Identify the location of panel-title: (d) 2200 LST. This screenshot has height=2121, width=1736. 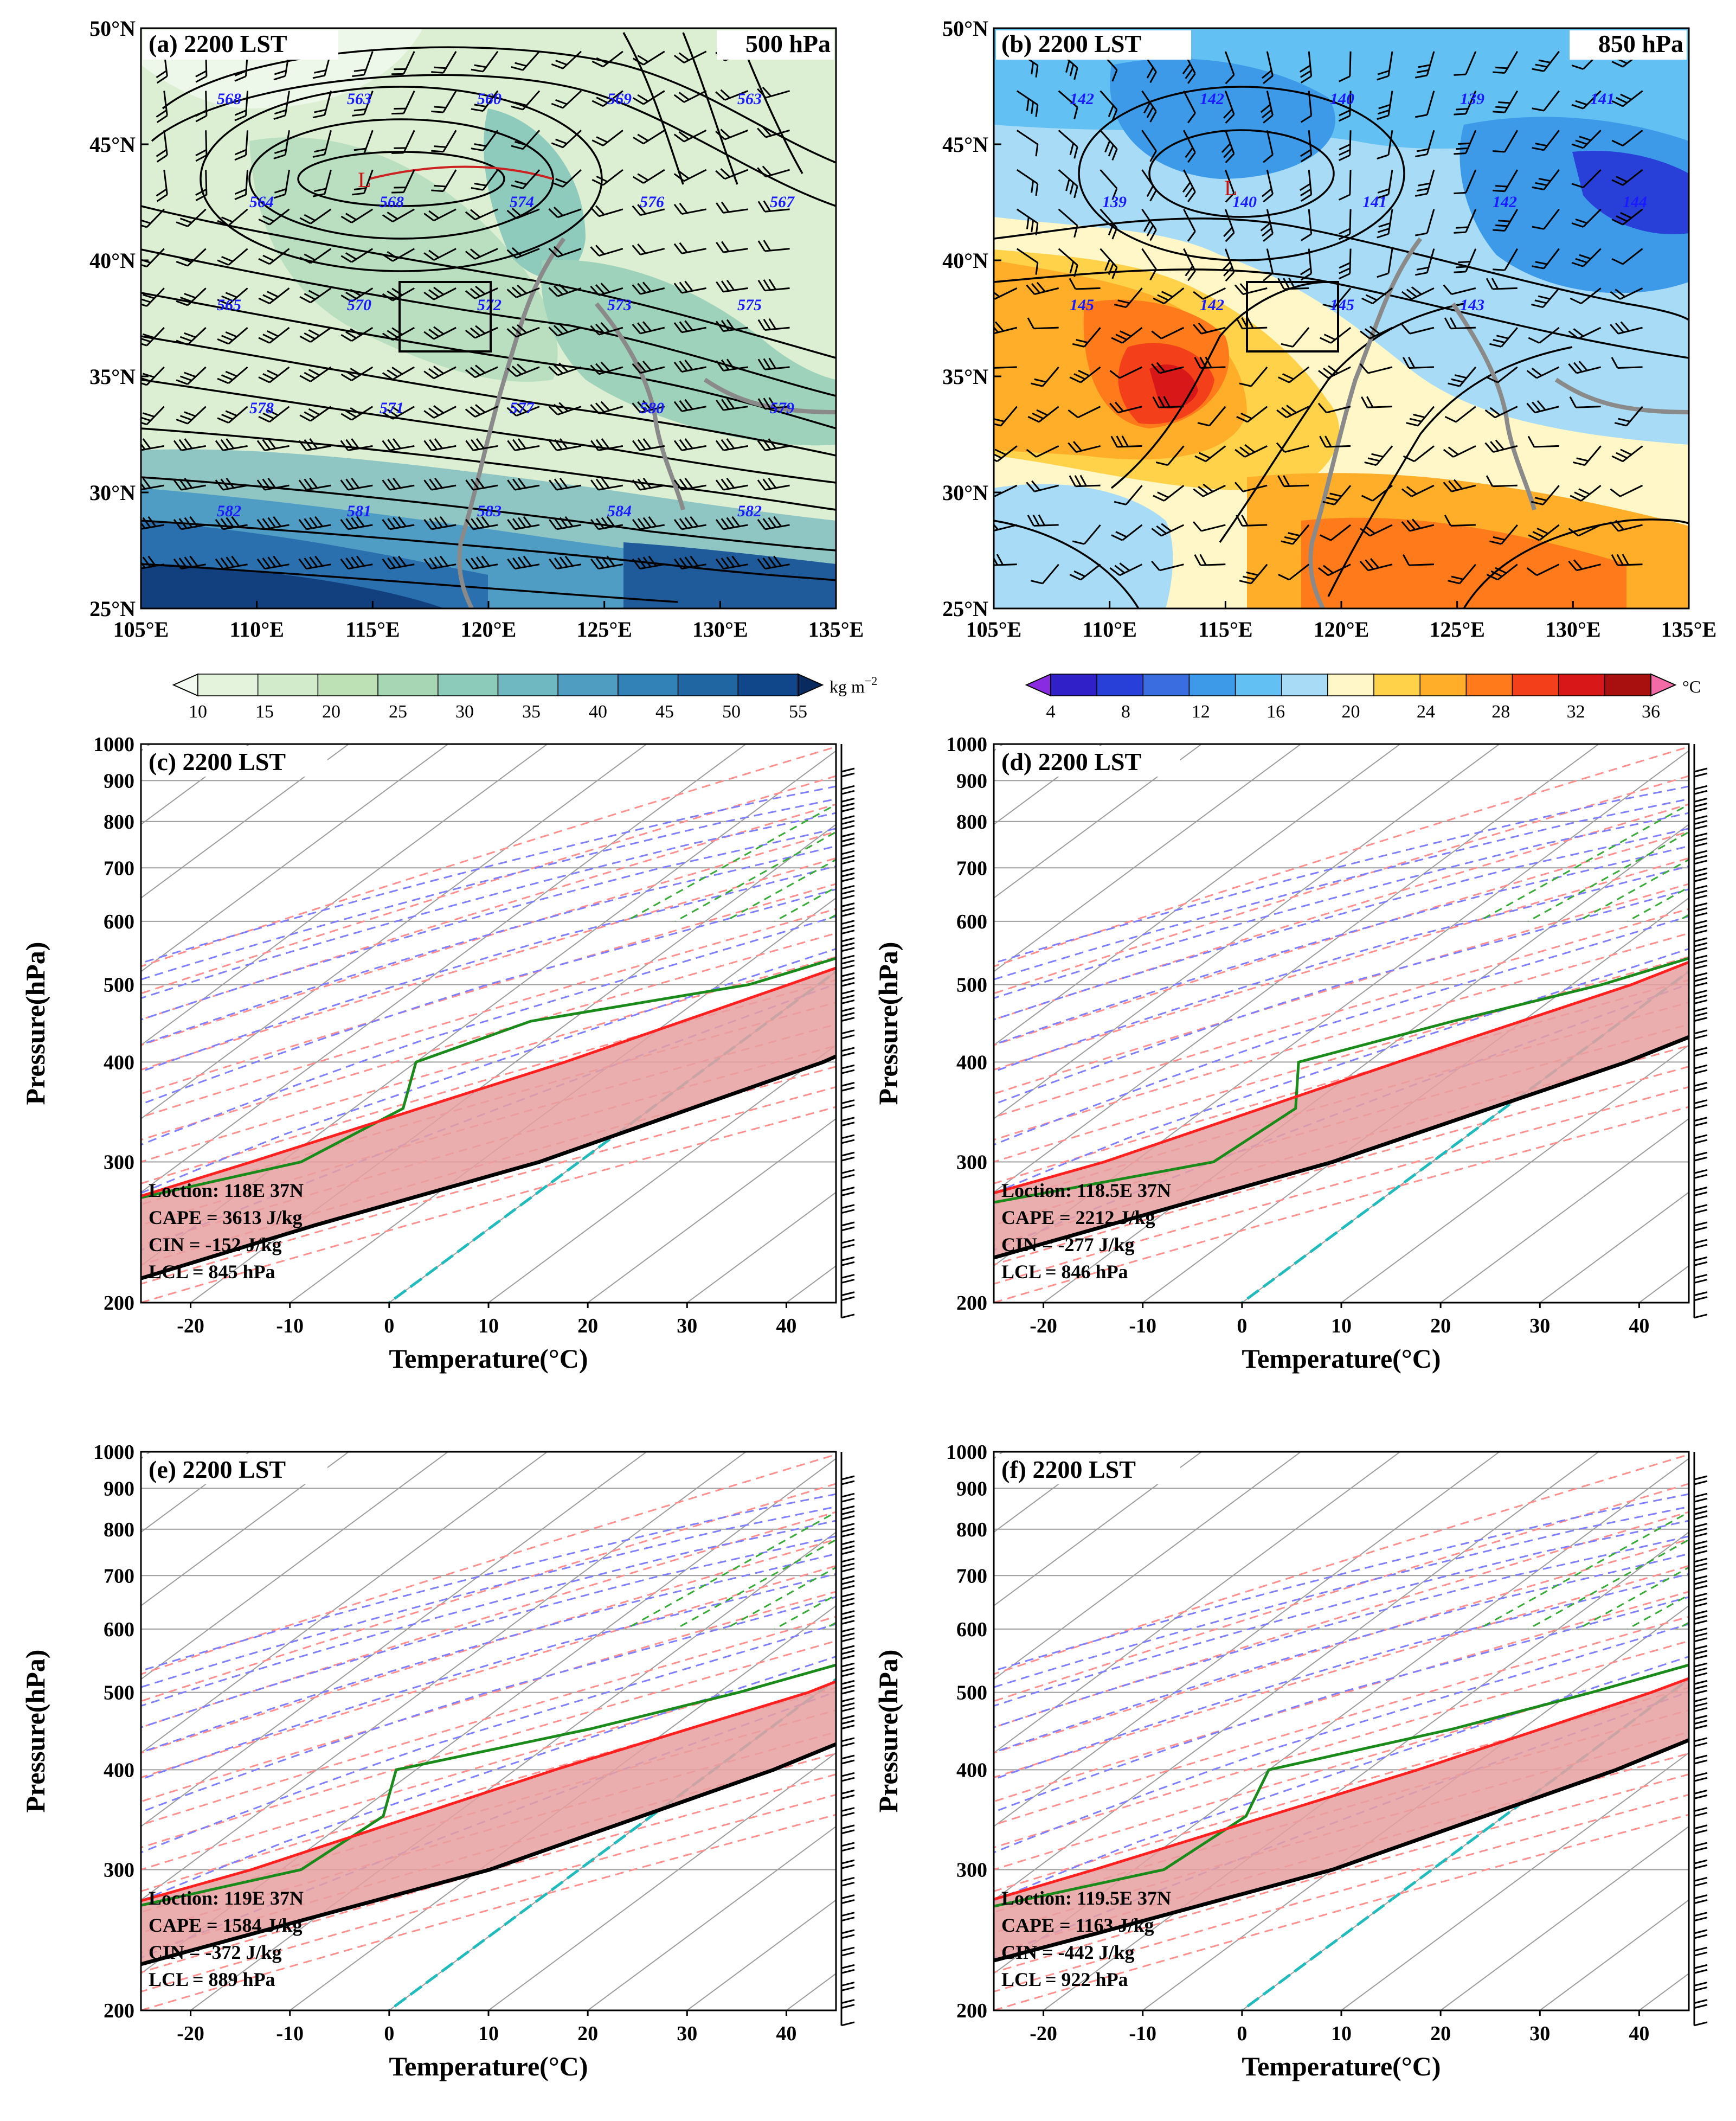
(1071, 762).